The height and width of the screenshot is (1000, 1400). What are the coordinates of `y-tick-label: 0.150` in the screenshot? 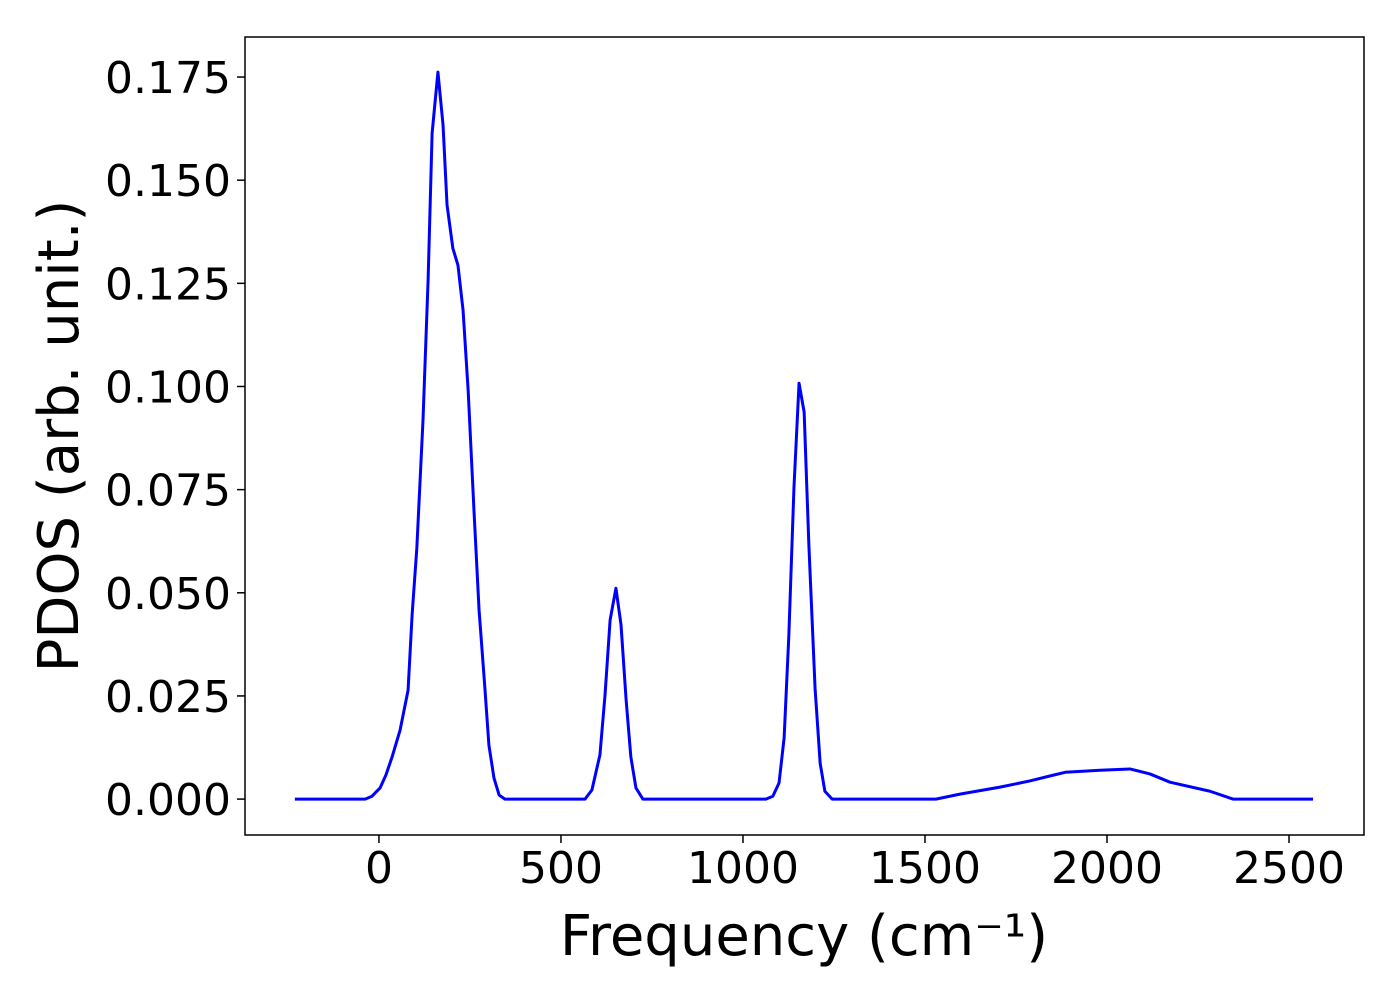 It's located at (168, 181).